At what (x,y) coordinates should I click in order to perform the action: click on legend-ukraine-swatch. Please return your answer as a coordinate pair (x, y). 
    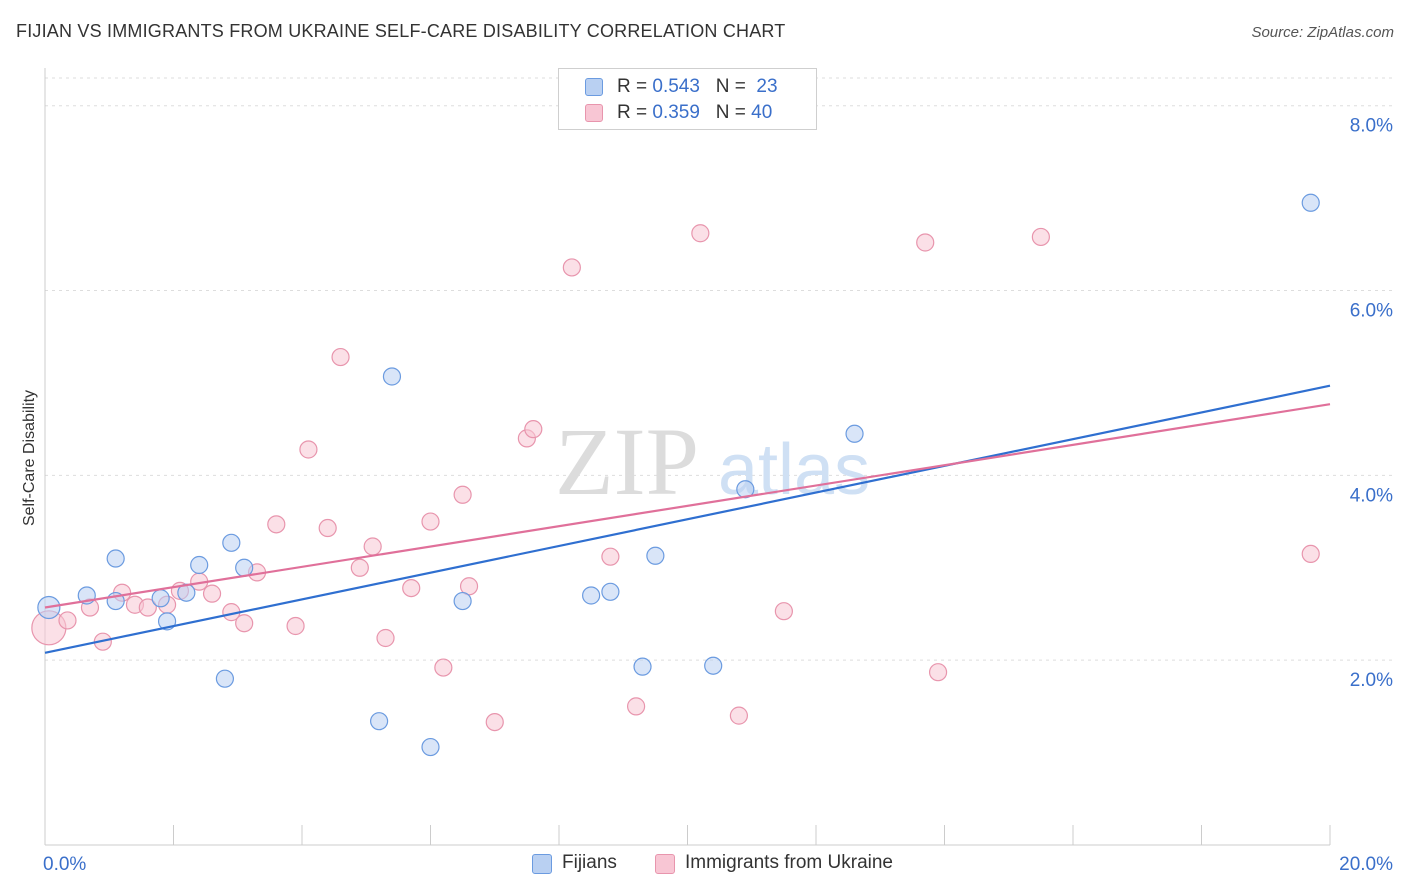
    Looking at the image, I should click on (665, 864).